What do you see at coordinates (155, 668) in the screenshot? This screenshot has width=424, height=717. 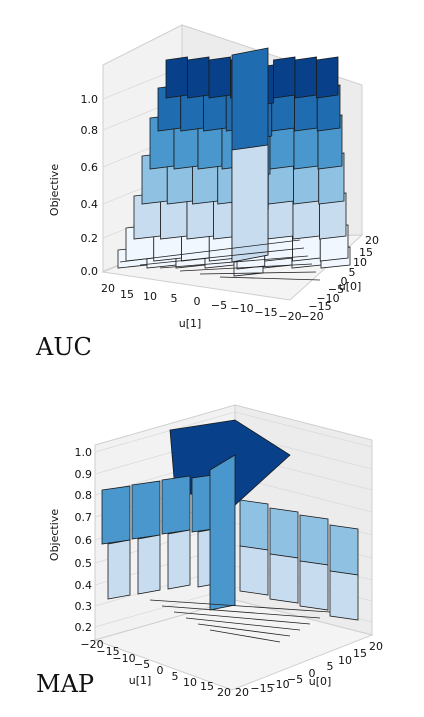 I see `map-u1-ticks: −20−15−10−5 0 5 10 15 20` at bounding box center [155, 668].